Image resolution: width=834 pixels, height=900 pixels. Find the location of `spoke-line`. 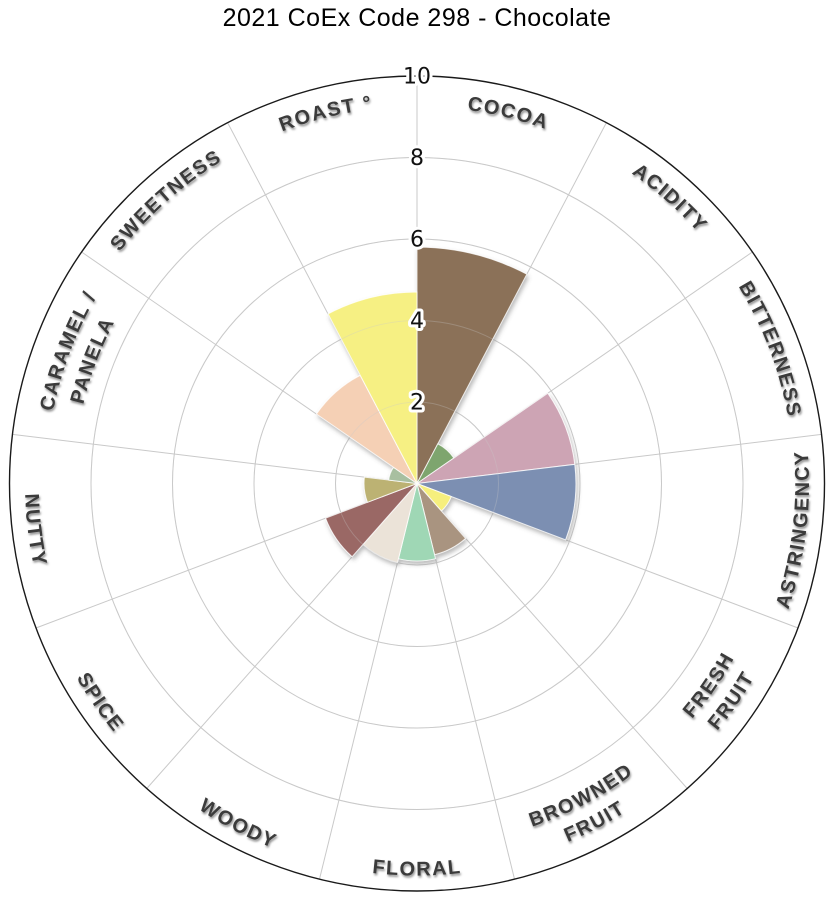

spoke-line is located at coordinates (215, 458).